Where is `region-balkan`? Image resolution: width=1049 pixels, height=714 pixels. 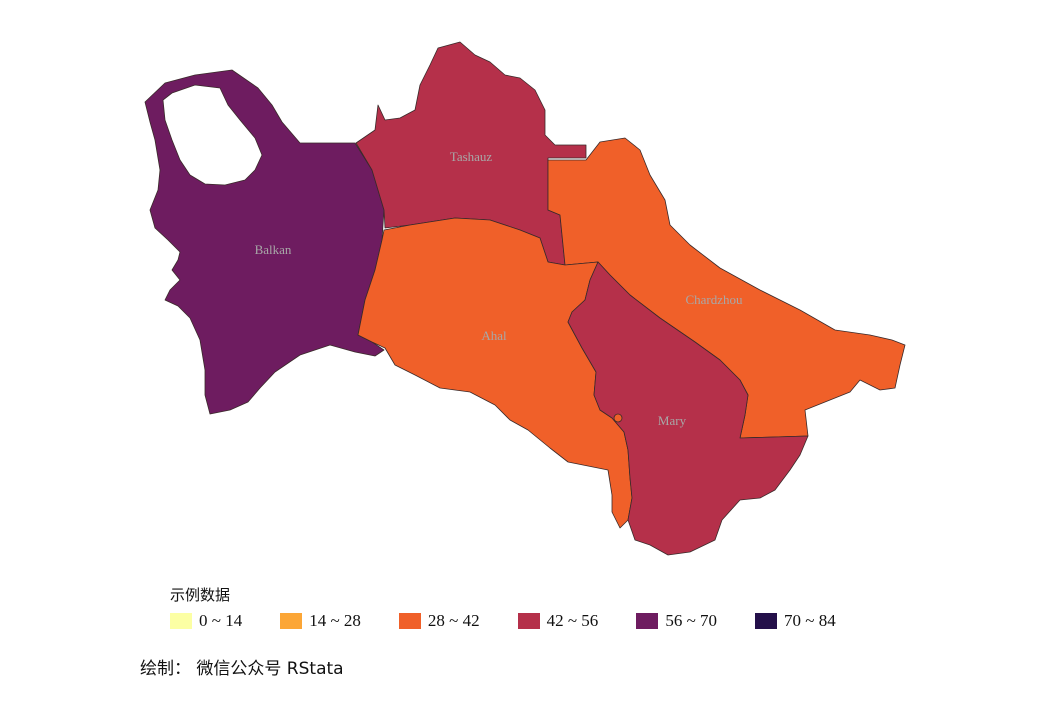
region-balkan is located at coordinates (264, 242).